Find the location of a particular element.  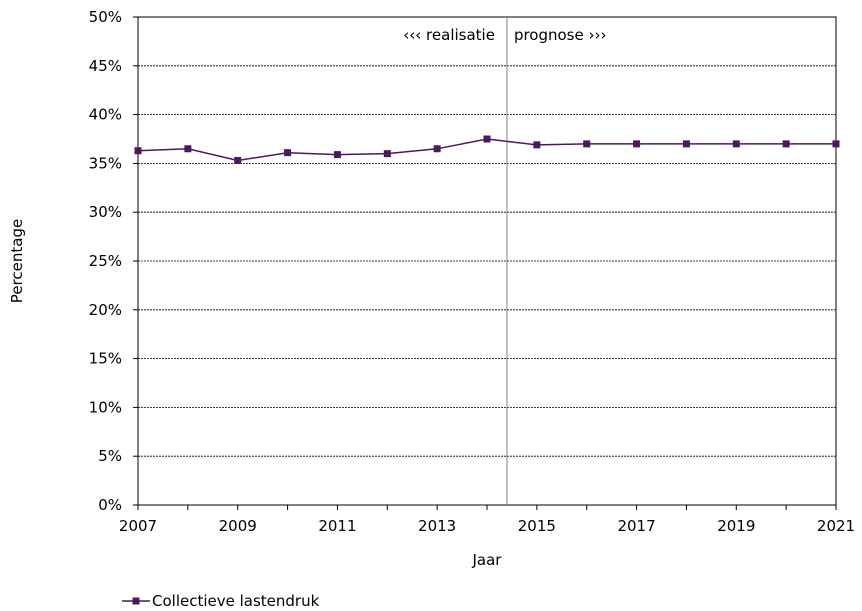

y-tick-label: 0% is located at coordinates (110, 505).